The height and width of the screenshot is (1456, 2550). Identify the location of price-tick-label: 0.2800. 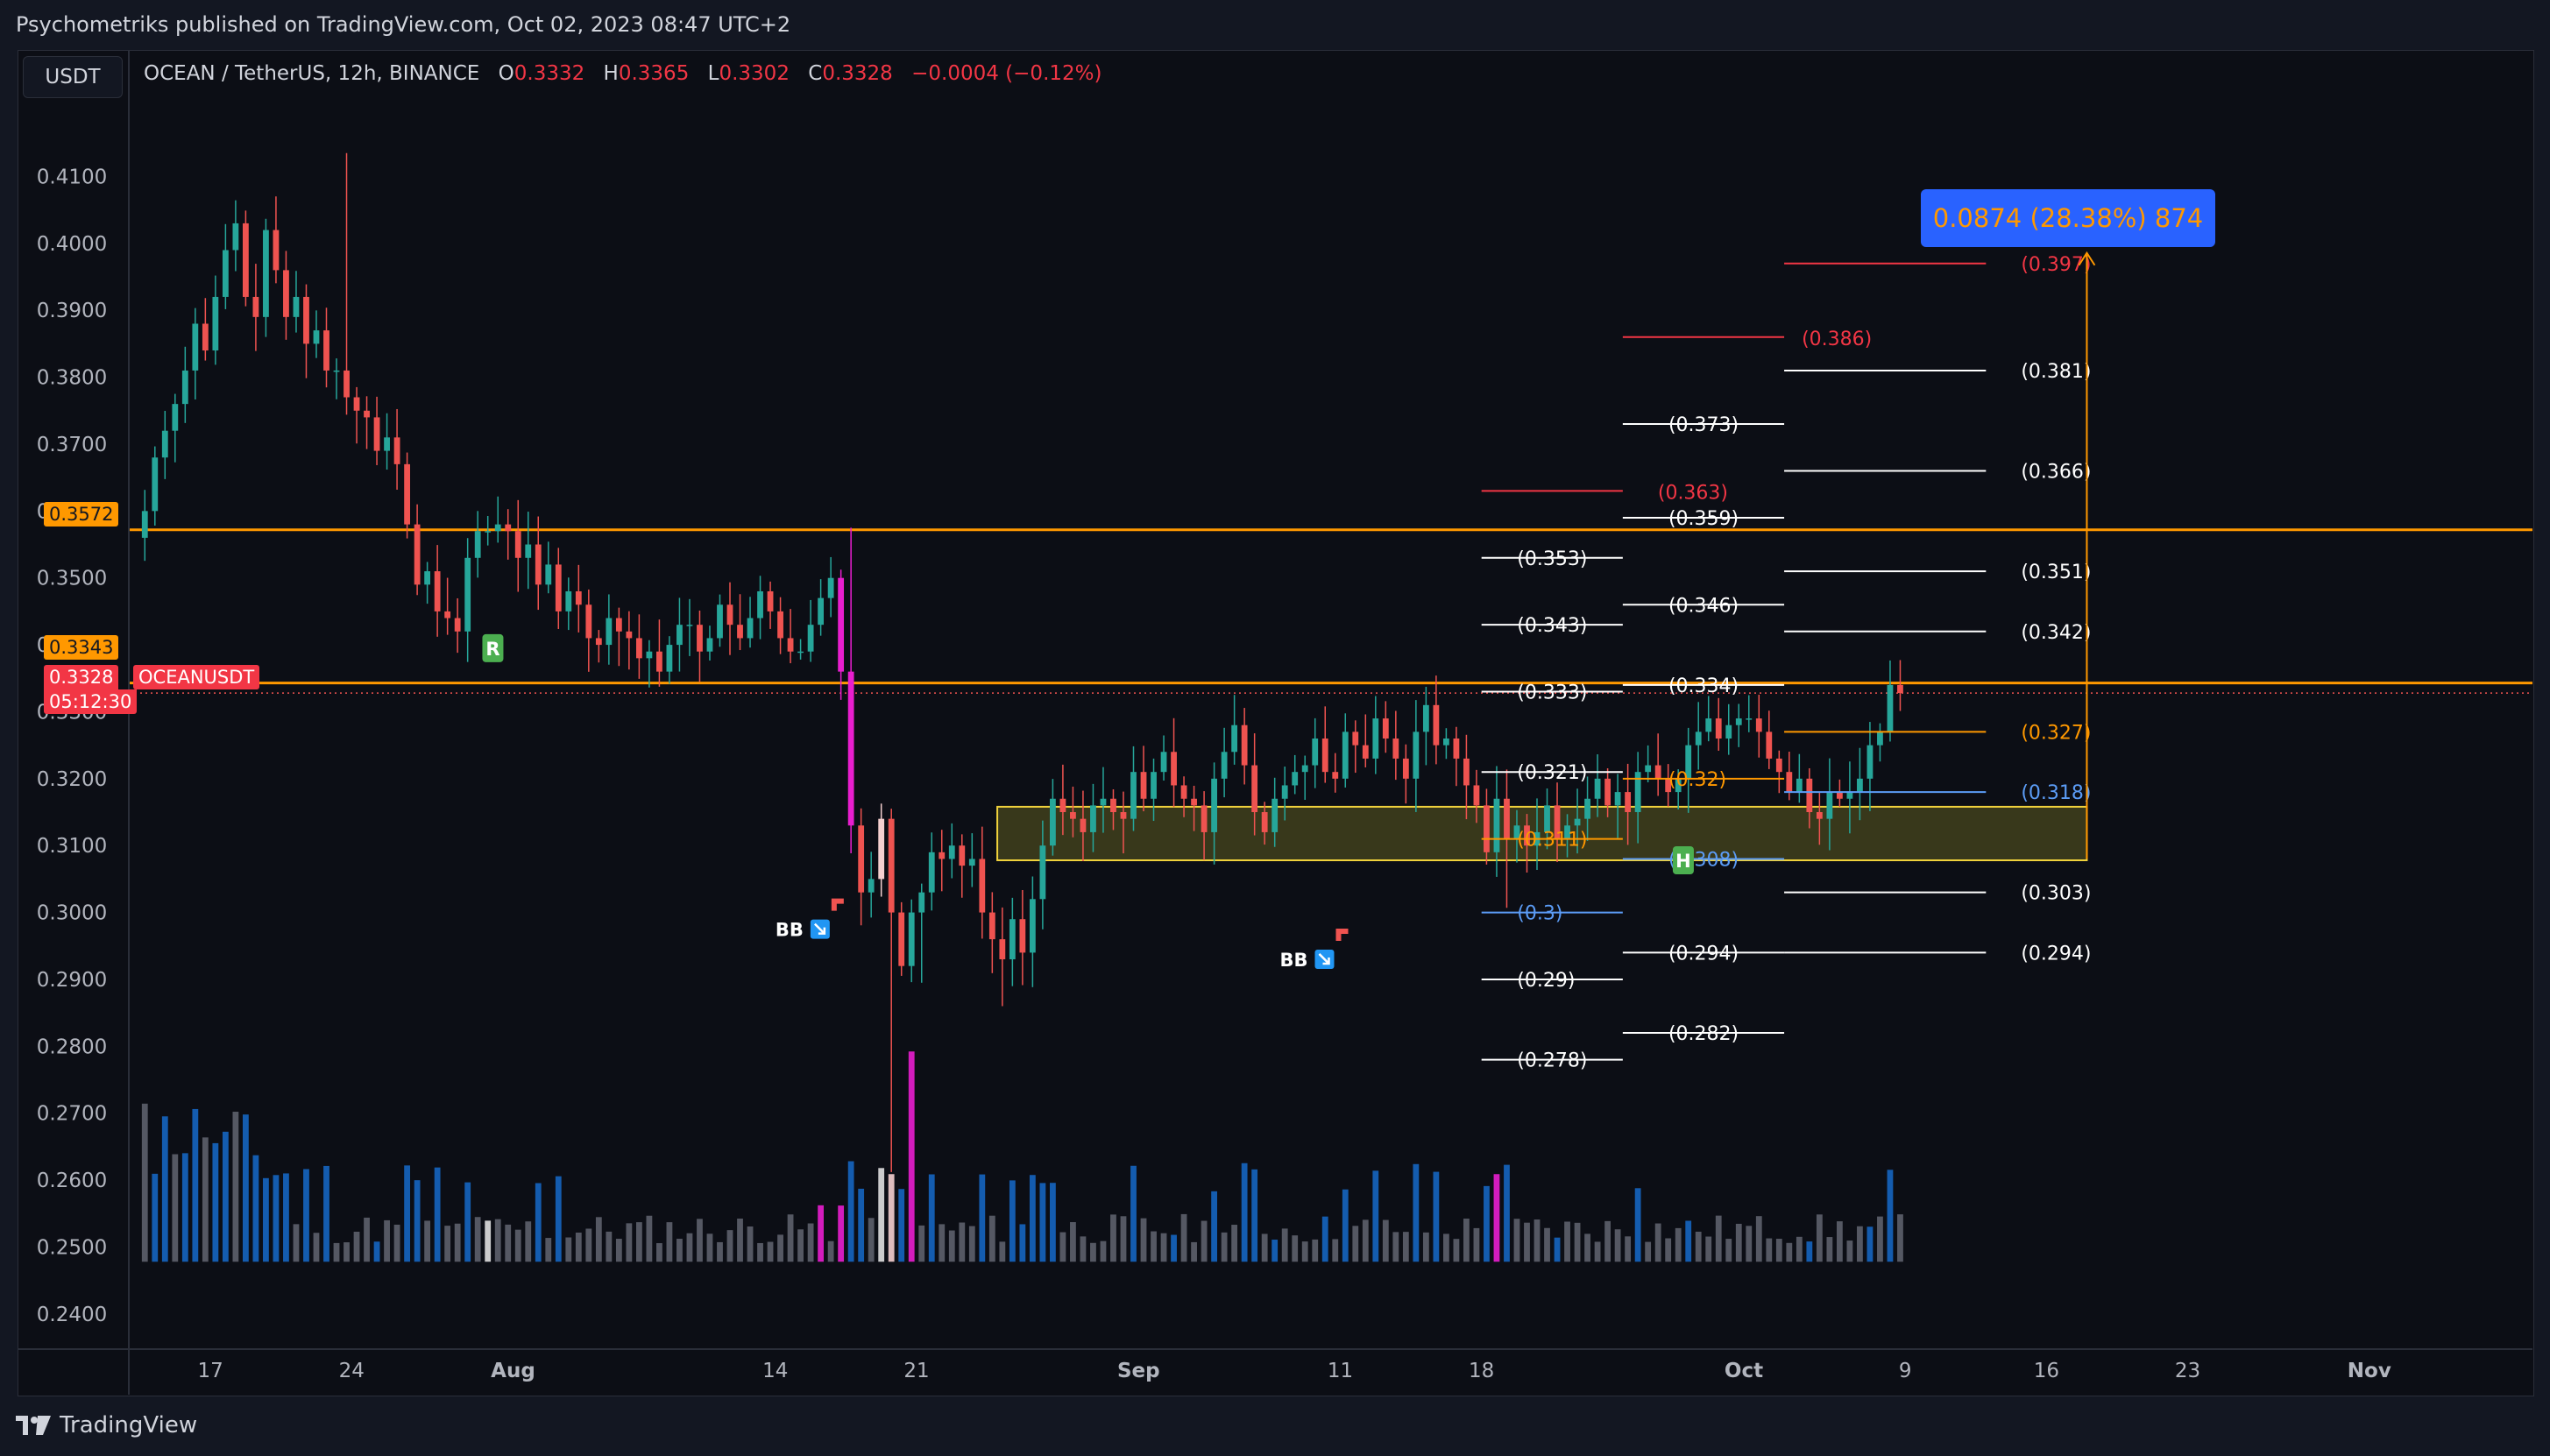
(72, 1046).